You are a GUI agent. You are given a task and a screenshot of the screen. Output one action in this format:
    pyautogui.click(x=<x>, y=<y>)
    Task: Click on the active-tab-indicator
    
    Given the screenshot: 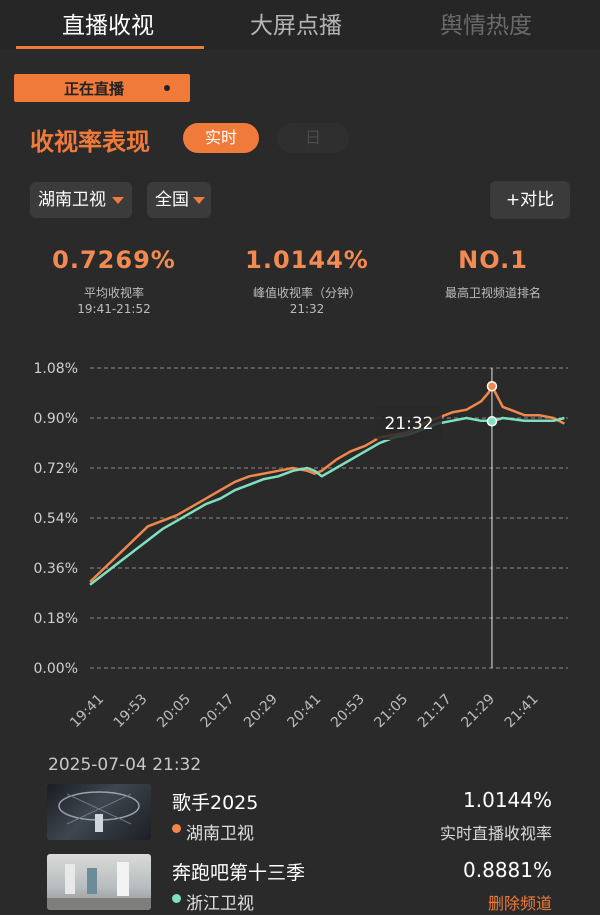 What is the action you would take?
    pyautogui.click(x=110, y=47)
    